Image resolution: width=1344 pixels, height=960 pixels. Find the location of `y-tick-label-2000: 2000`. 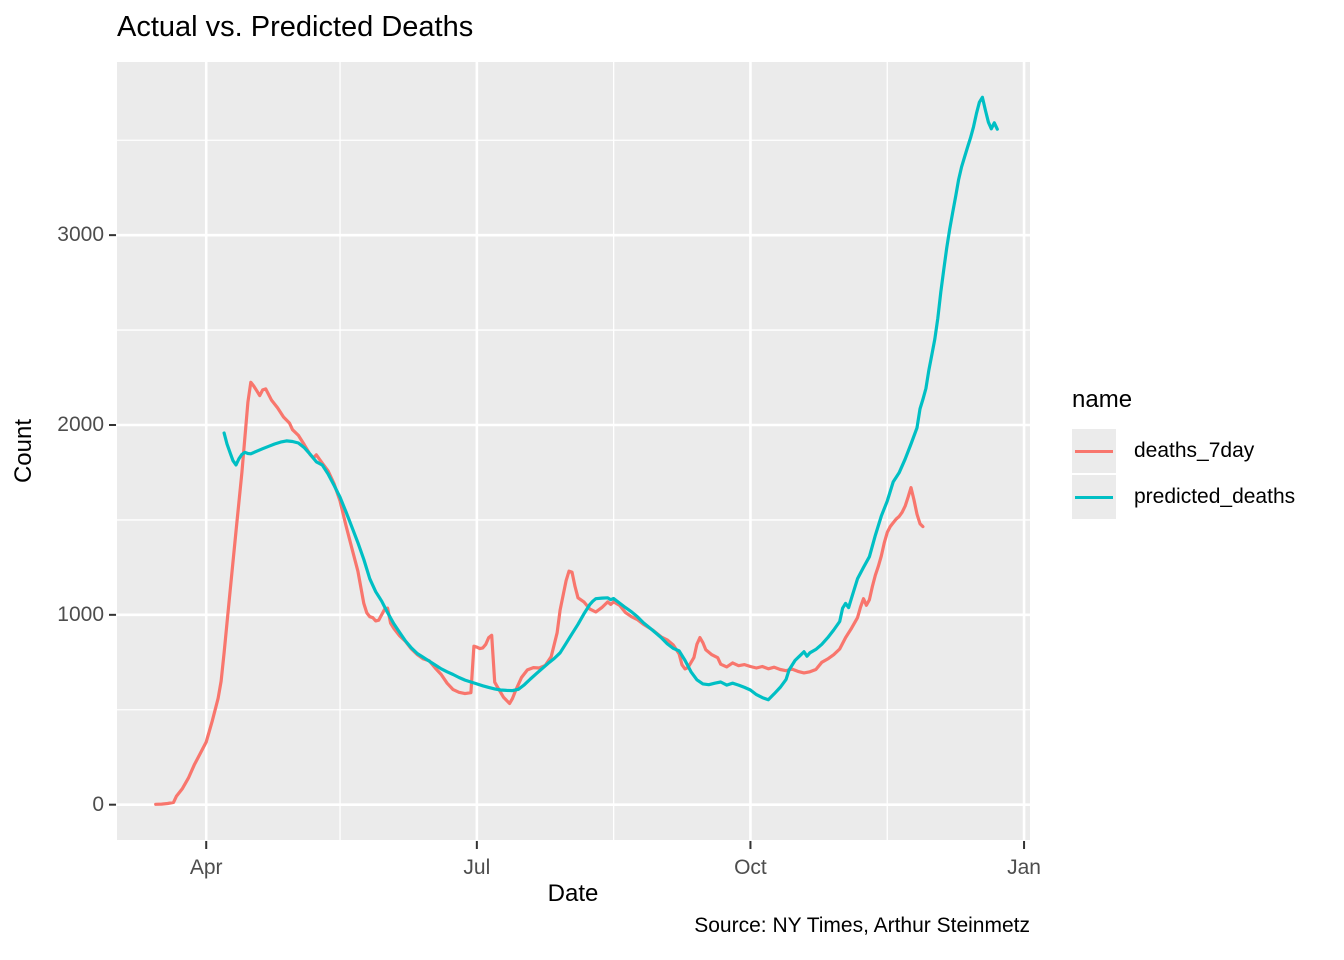

y-tick-label-2000: 2000 is located at coordinates (80, 424).